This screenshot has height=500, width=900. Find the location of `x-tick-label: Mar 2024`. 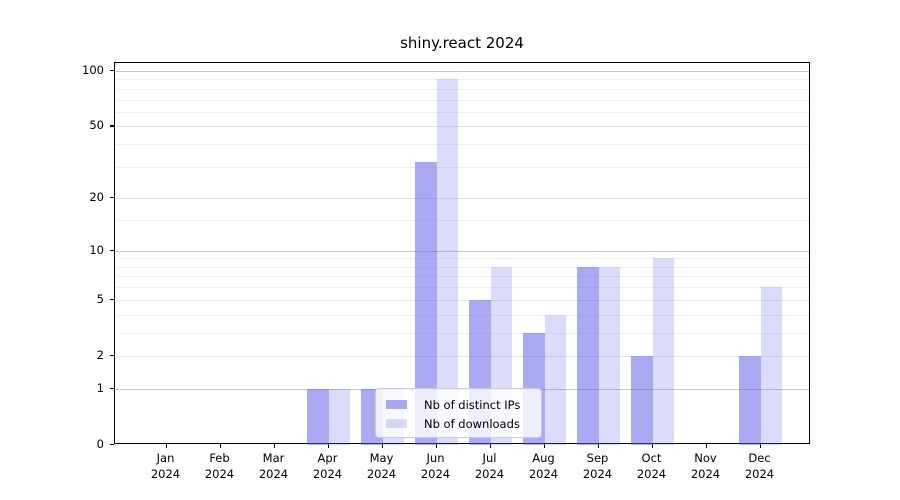

x-tick-label: Mar 2024 is located at coordinates (273, 466).